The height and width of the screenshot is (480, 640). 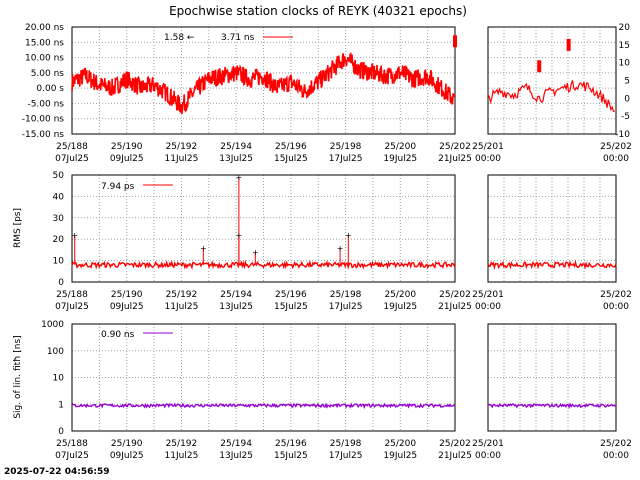 I want to click on right-y-tick-label: 20, so click(x=625, y=28).